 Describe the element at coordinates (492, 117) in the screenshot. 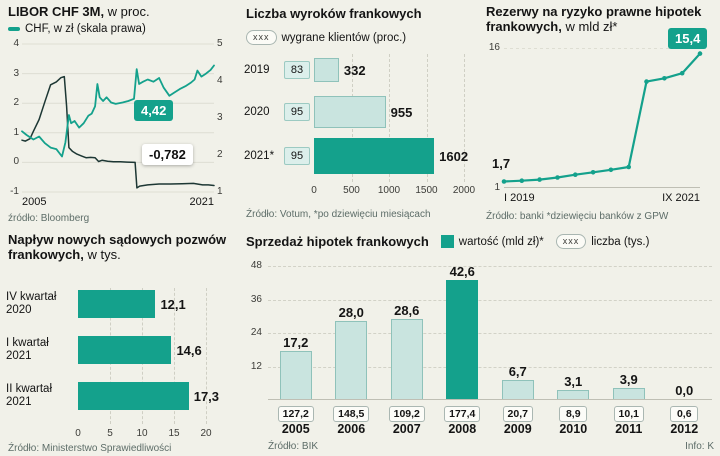

I see `reserves-y-axis: 16 1` at that location.